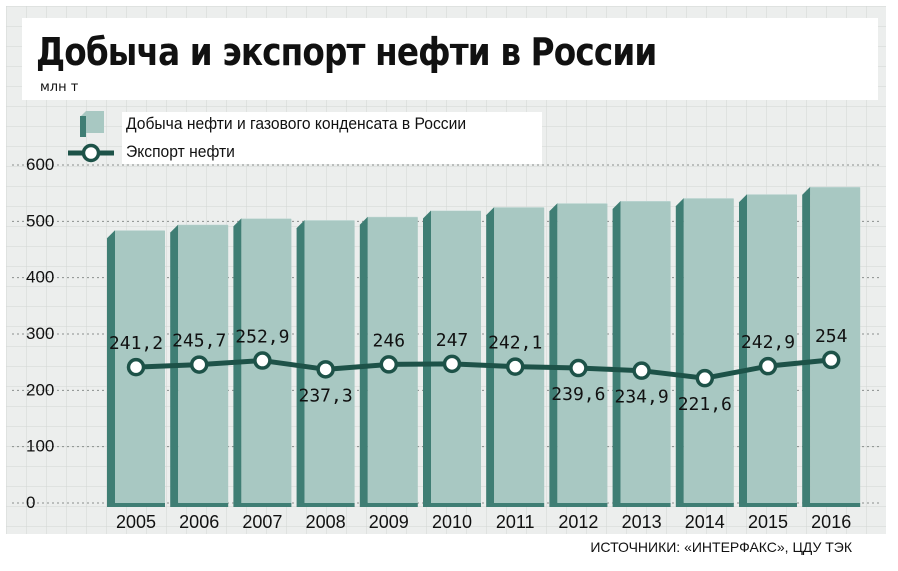 The width and height of the screenshot is (898, 571). I want to click on y-tick-label: 0, so click(30, 502).